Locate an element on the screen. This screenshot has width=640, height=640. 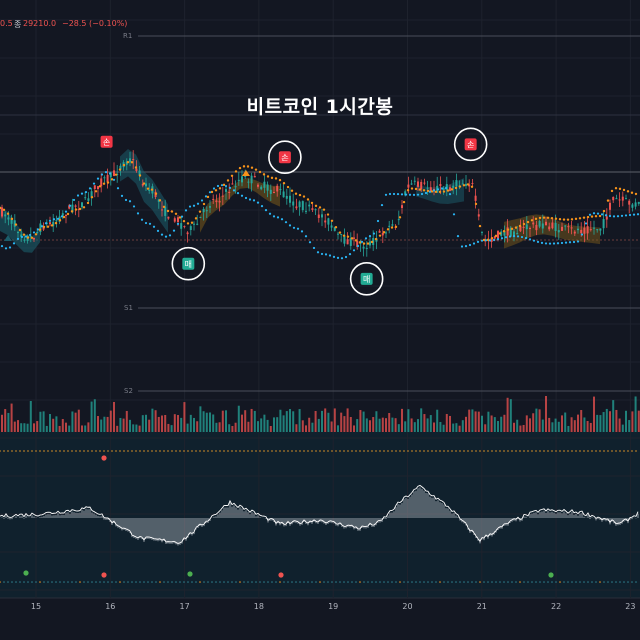
sell-signal-marker: 손 is located at coordinates (285, 157).